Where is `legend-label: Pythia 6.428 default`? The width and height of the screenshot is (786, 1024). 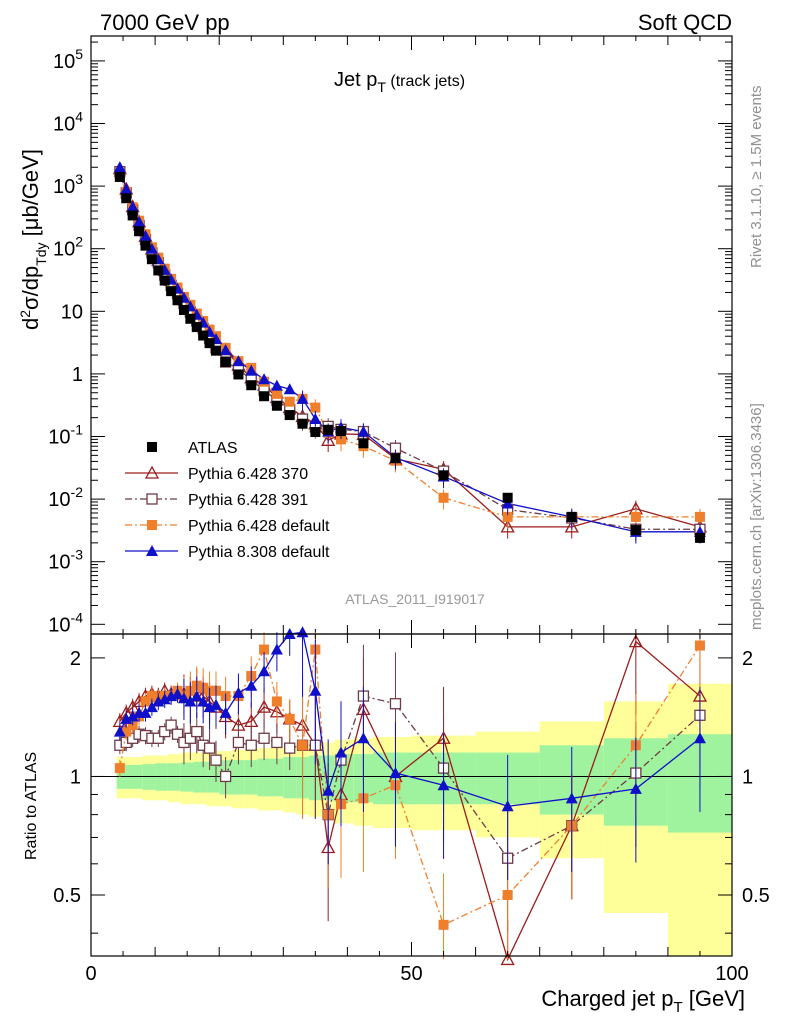
legend-label: Pythia 6.428 default is located at coordinates (259, 526).